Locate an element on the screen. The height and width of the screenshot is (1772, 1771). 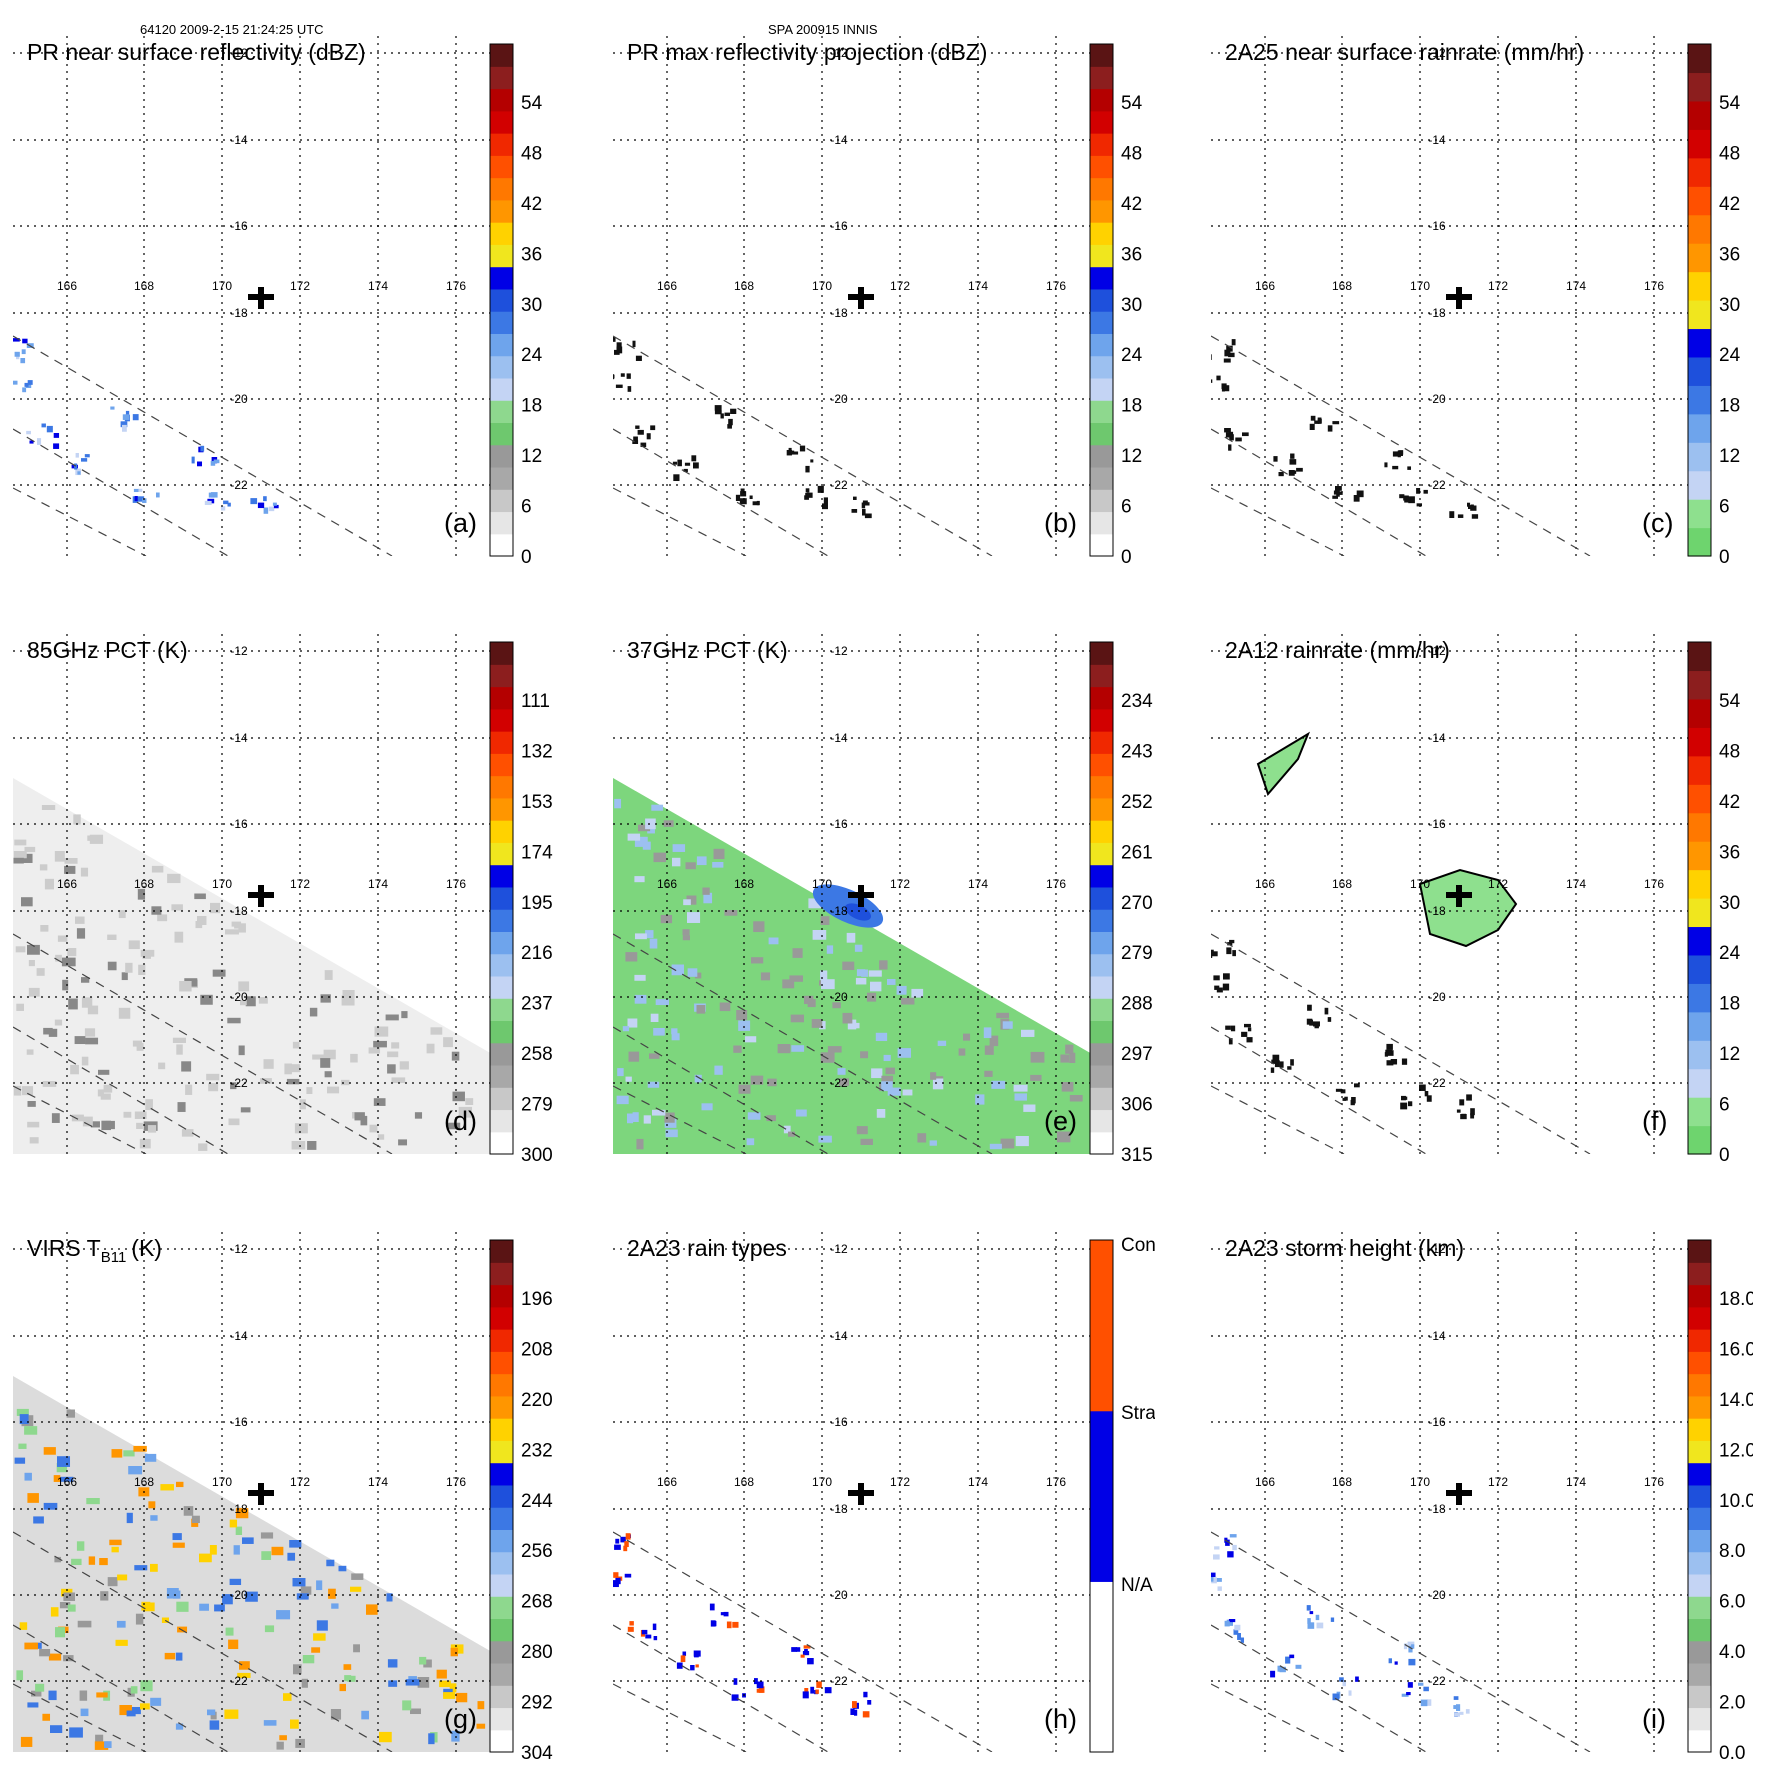
colorbar-tick-label: 0.0 is located at coordinates (1732, 1753).